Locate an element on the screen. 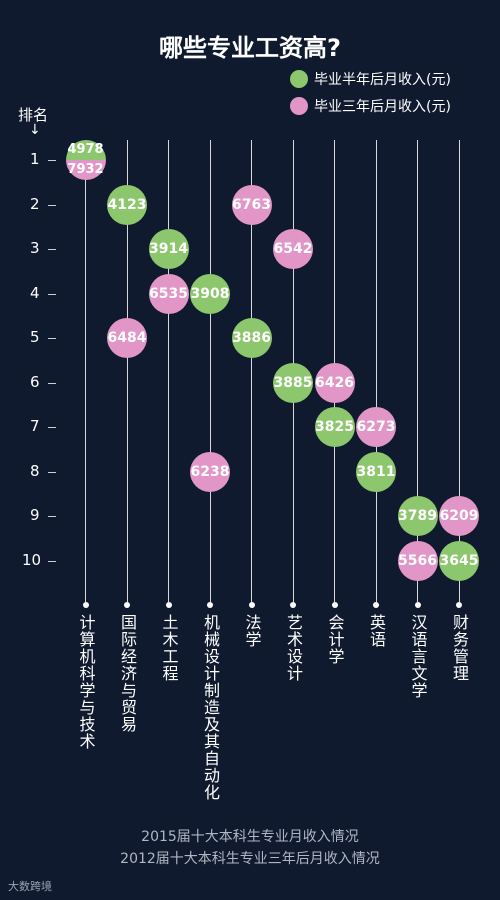 This screenshot has width=500, height=900. category-label-group: 土木工程 is located at coordinates (169, 642).